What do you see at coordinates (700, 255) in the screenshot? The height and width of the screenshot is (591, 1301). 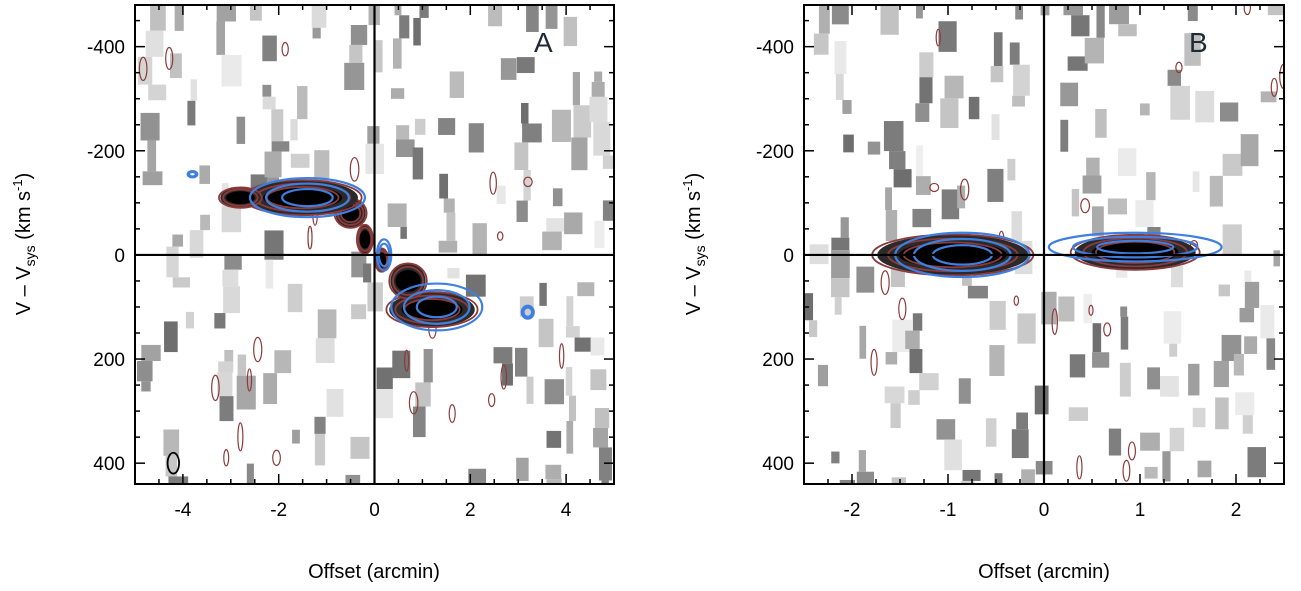 I see `panel-b-ylabel-sub: sys` at bounding box center [700, 255].